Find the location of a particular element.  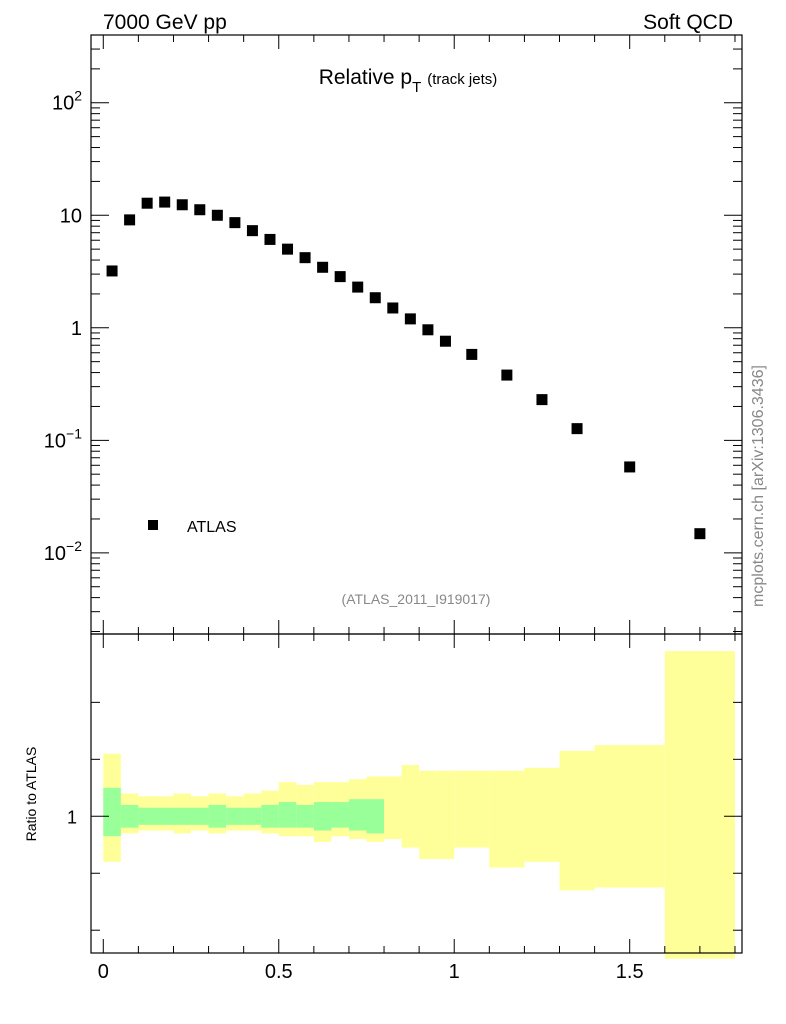

legend-marker is located at coordinates (153, 525).